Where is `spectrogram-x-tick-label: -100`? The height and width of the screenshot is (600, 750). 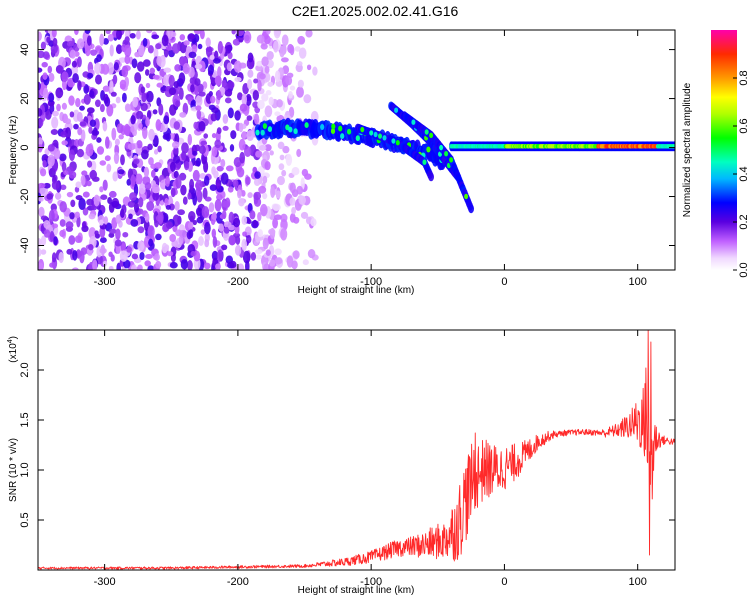 spectrogram-x-tick-label: -100 is located at coordinates (371, 282).